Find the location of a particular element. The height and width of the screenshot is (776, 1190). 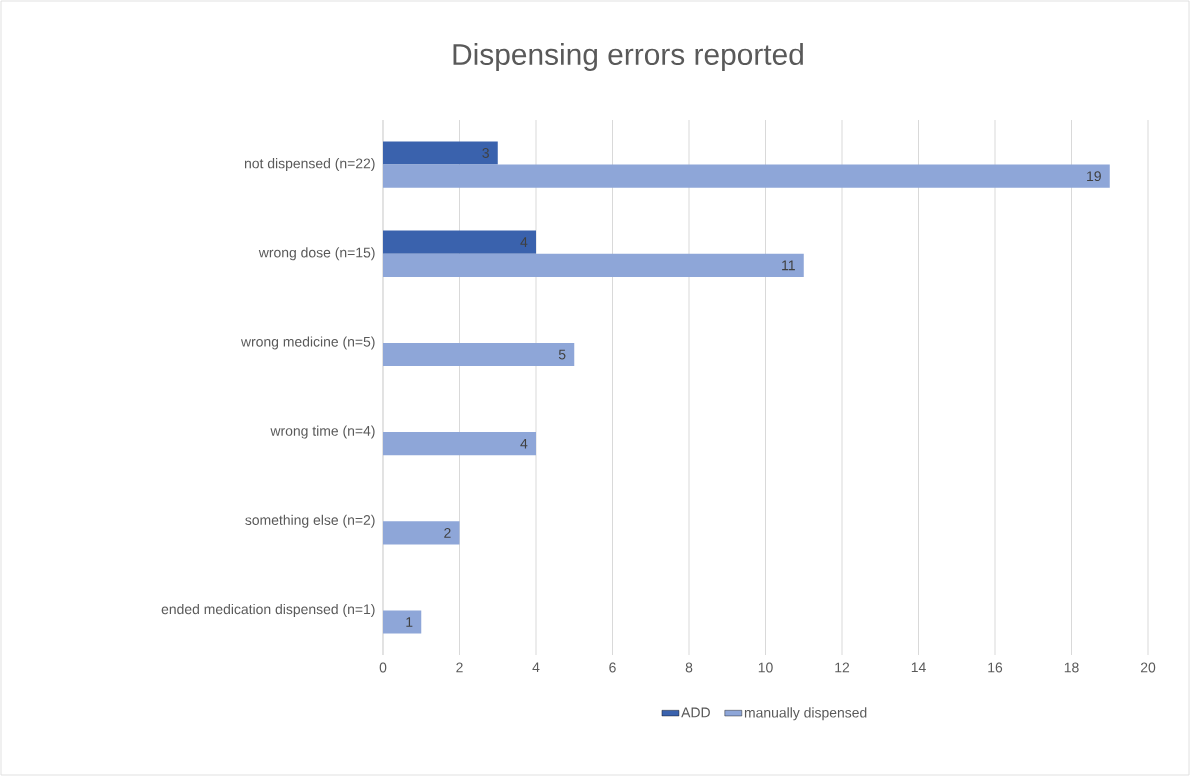

y-tick-label: ended medication dispensed (n=1) is located at coordinates (268, 610).